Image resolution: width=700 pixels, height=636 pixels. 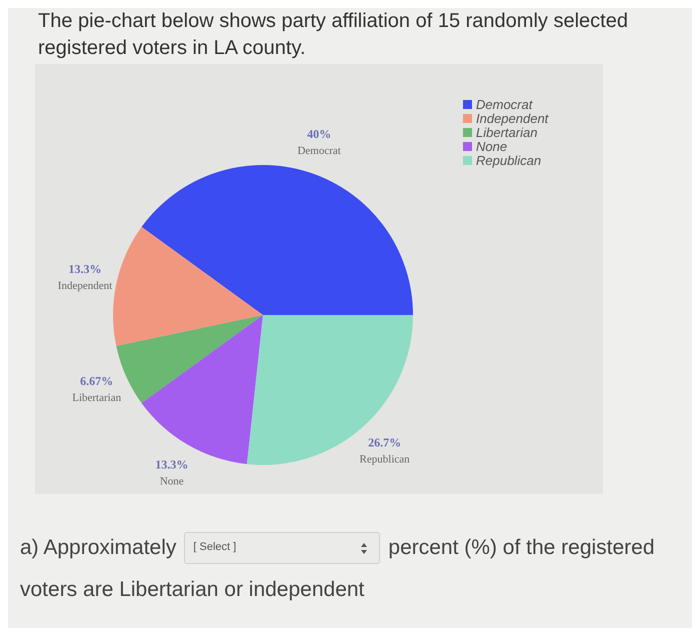 I want to click on legend-label: Independent, so click(x=512, y=118).